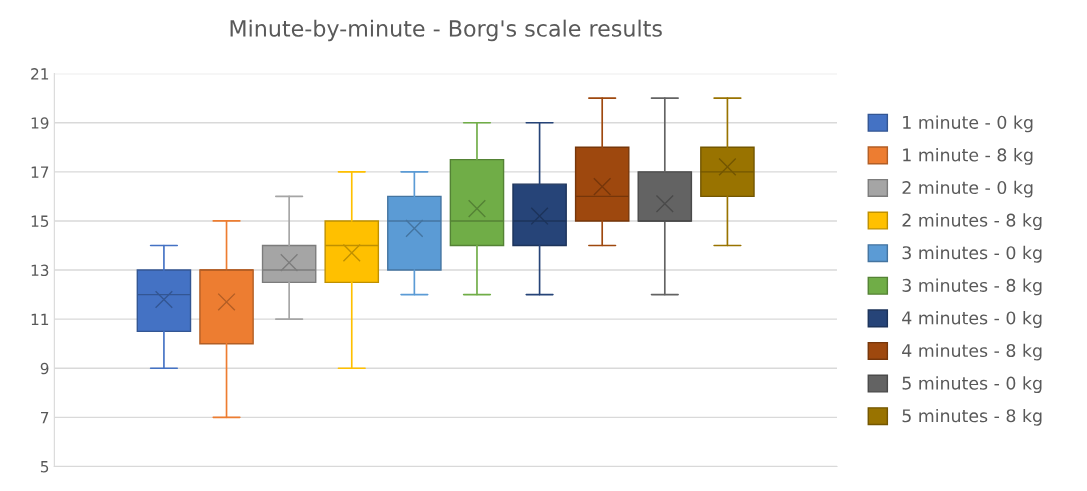 The image size is (1087, 491). I want to click on y-tick-label: 9, so click(44, 368).